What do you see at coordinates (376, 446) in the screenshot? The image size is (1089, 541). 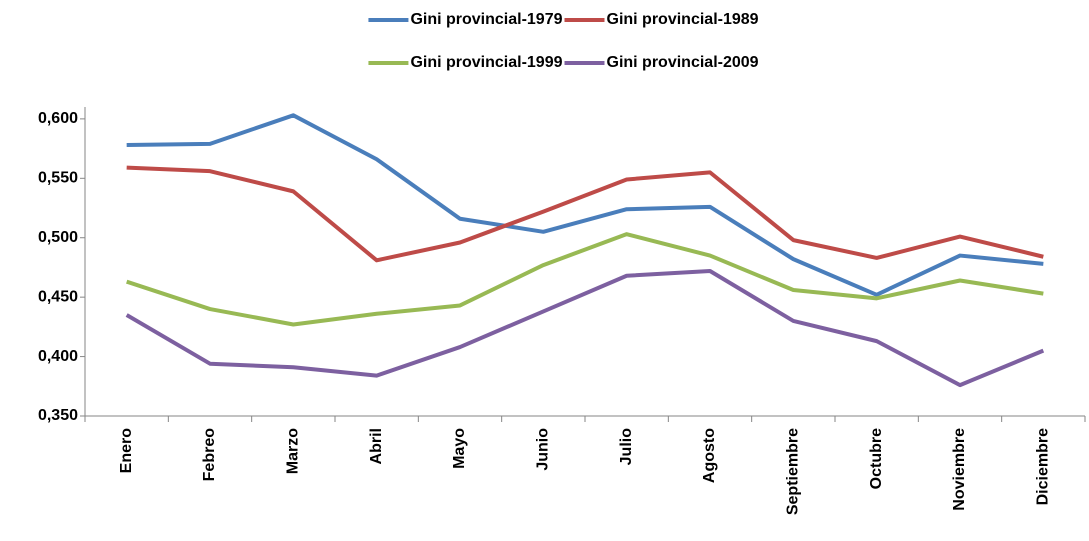 I see `x-tick-label: Abril` at bounding box center [376, 446].